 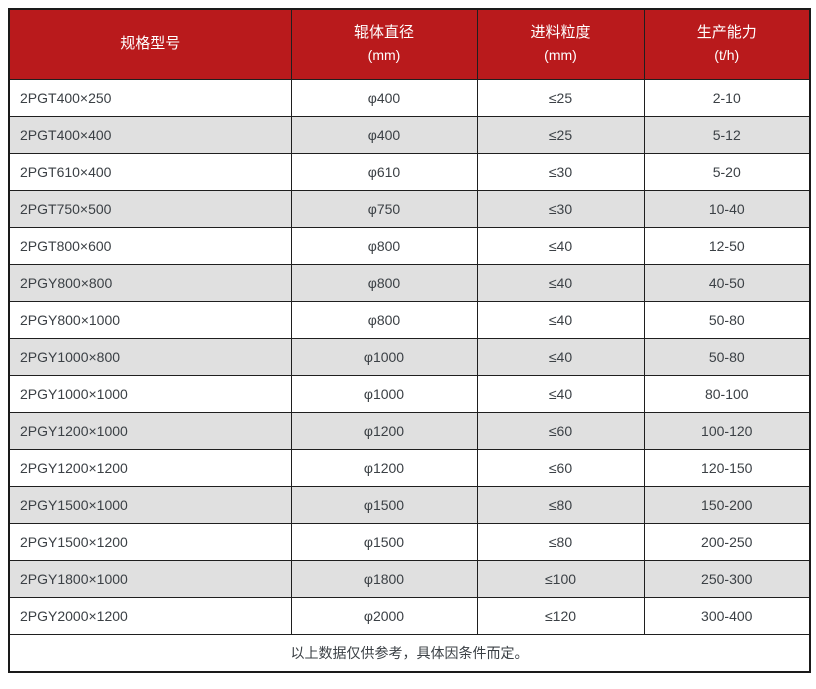 I want to click on cell-r2-c3: ≤25, so click(x=560, y=134).